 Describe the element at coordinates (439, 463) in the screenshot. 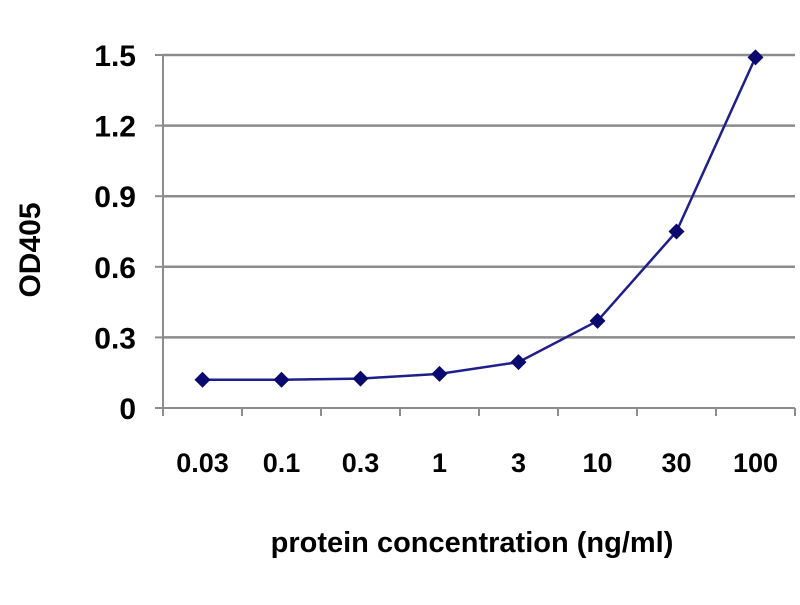

I see `x-tick-label-3: 1` at that location.